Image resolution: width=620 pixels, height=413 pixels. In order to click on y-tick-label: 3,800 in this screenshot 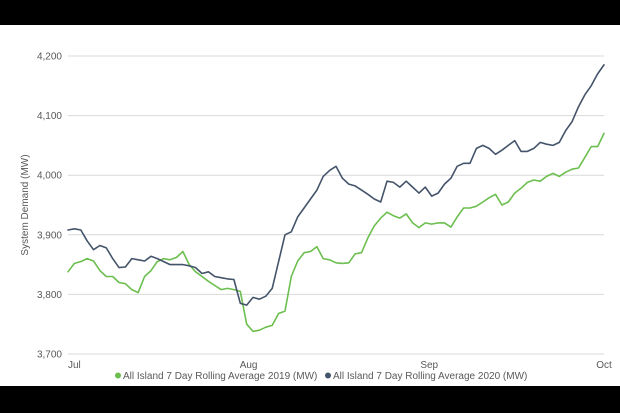, I will do `click(49, 295)`.